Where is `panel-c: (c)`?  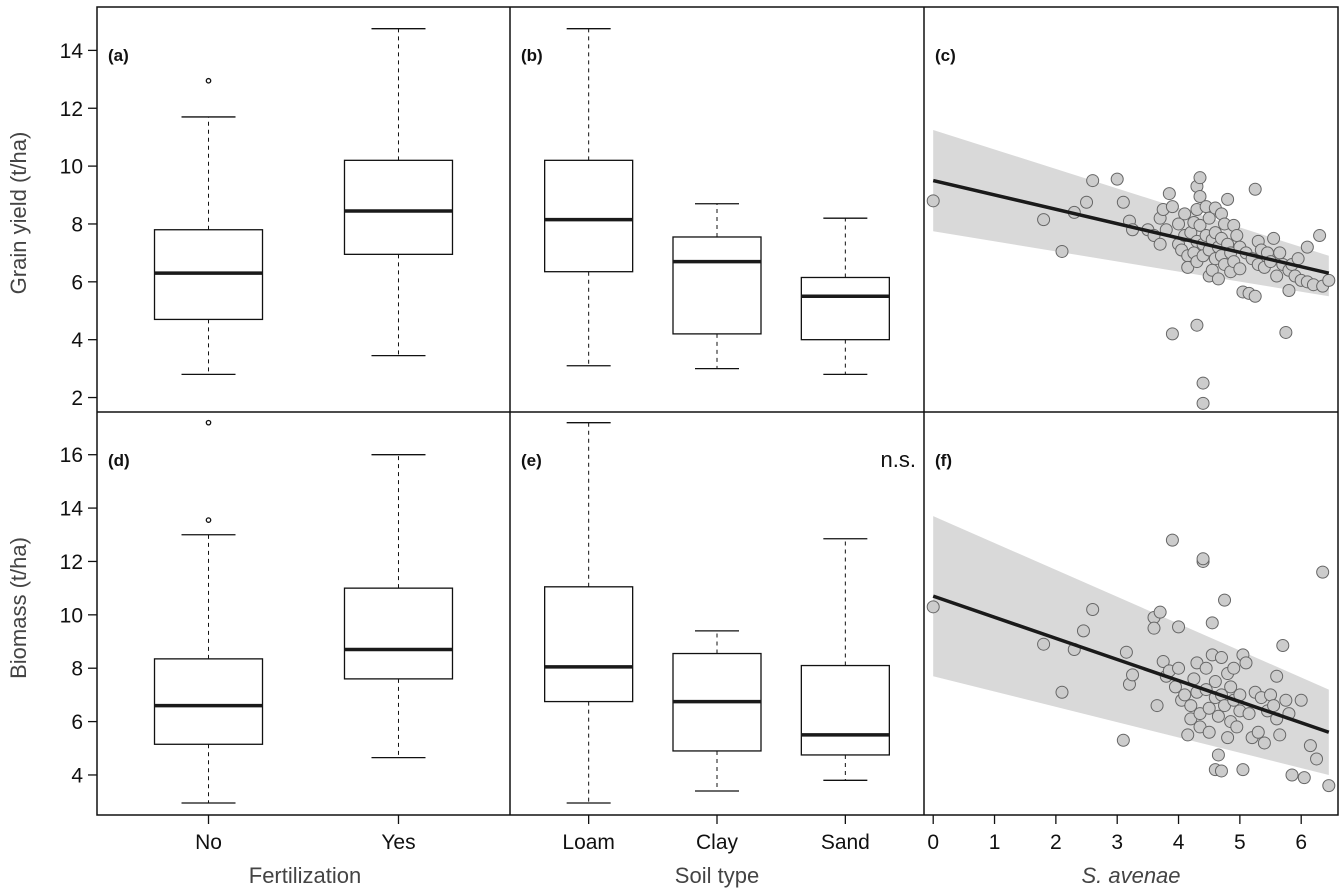
panel-c: (c) is located at coordinates (1131, 228).